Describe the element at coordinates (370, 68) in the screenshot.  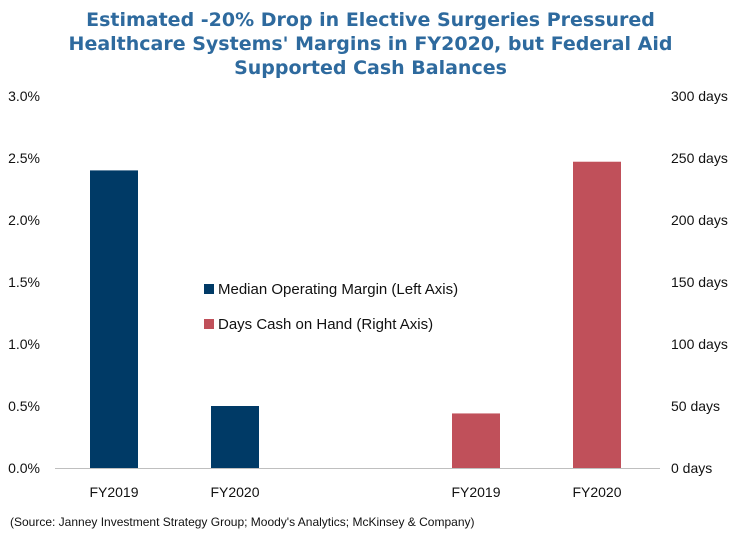
I see `chart-title-line-3: Supported Cash Balances` at that location.